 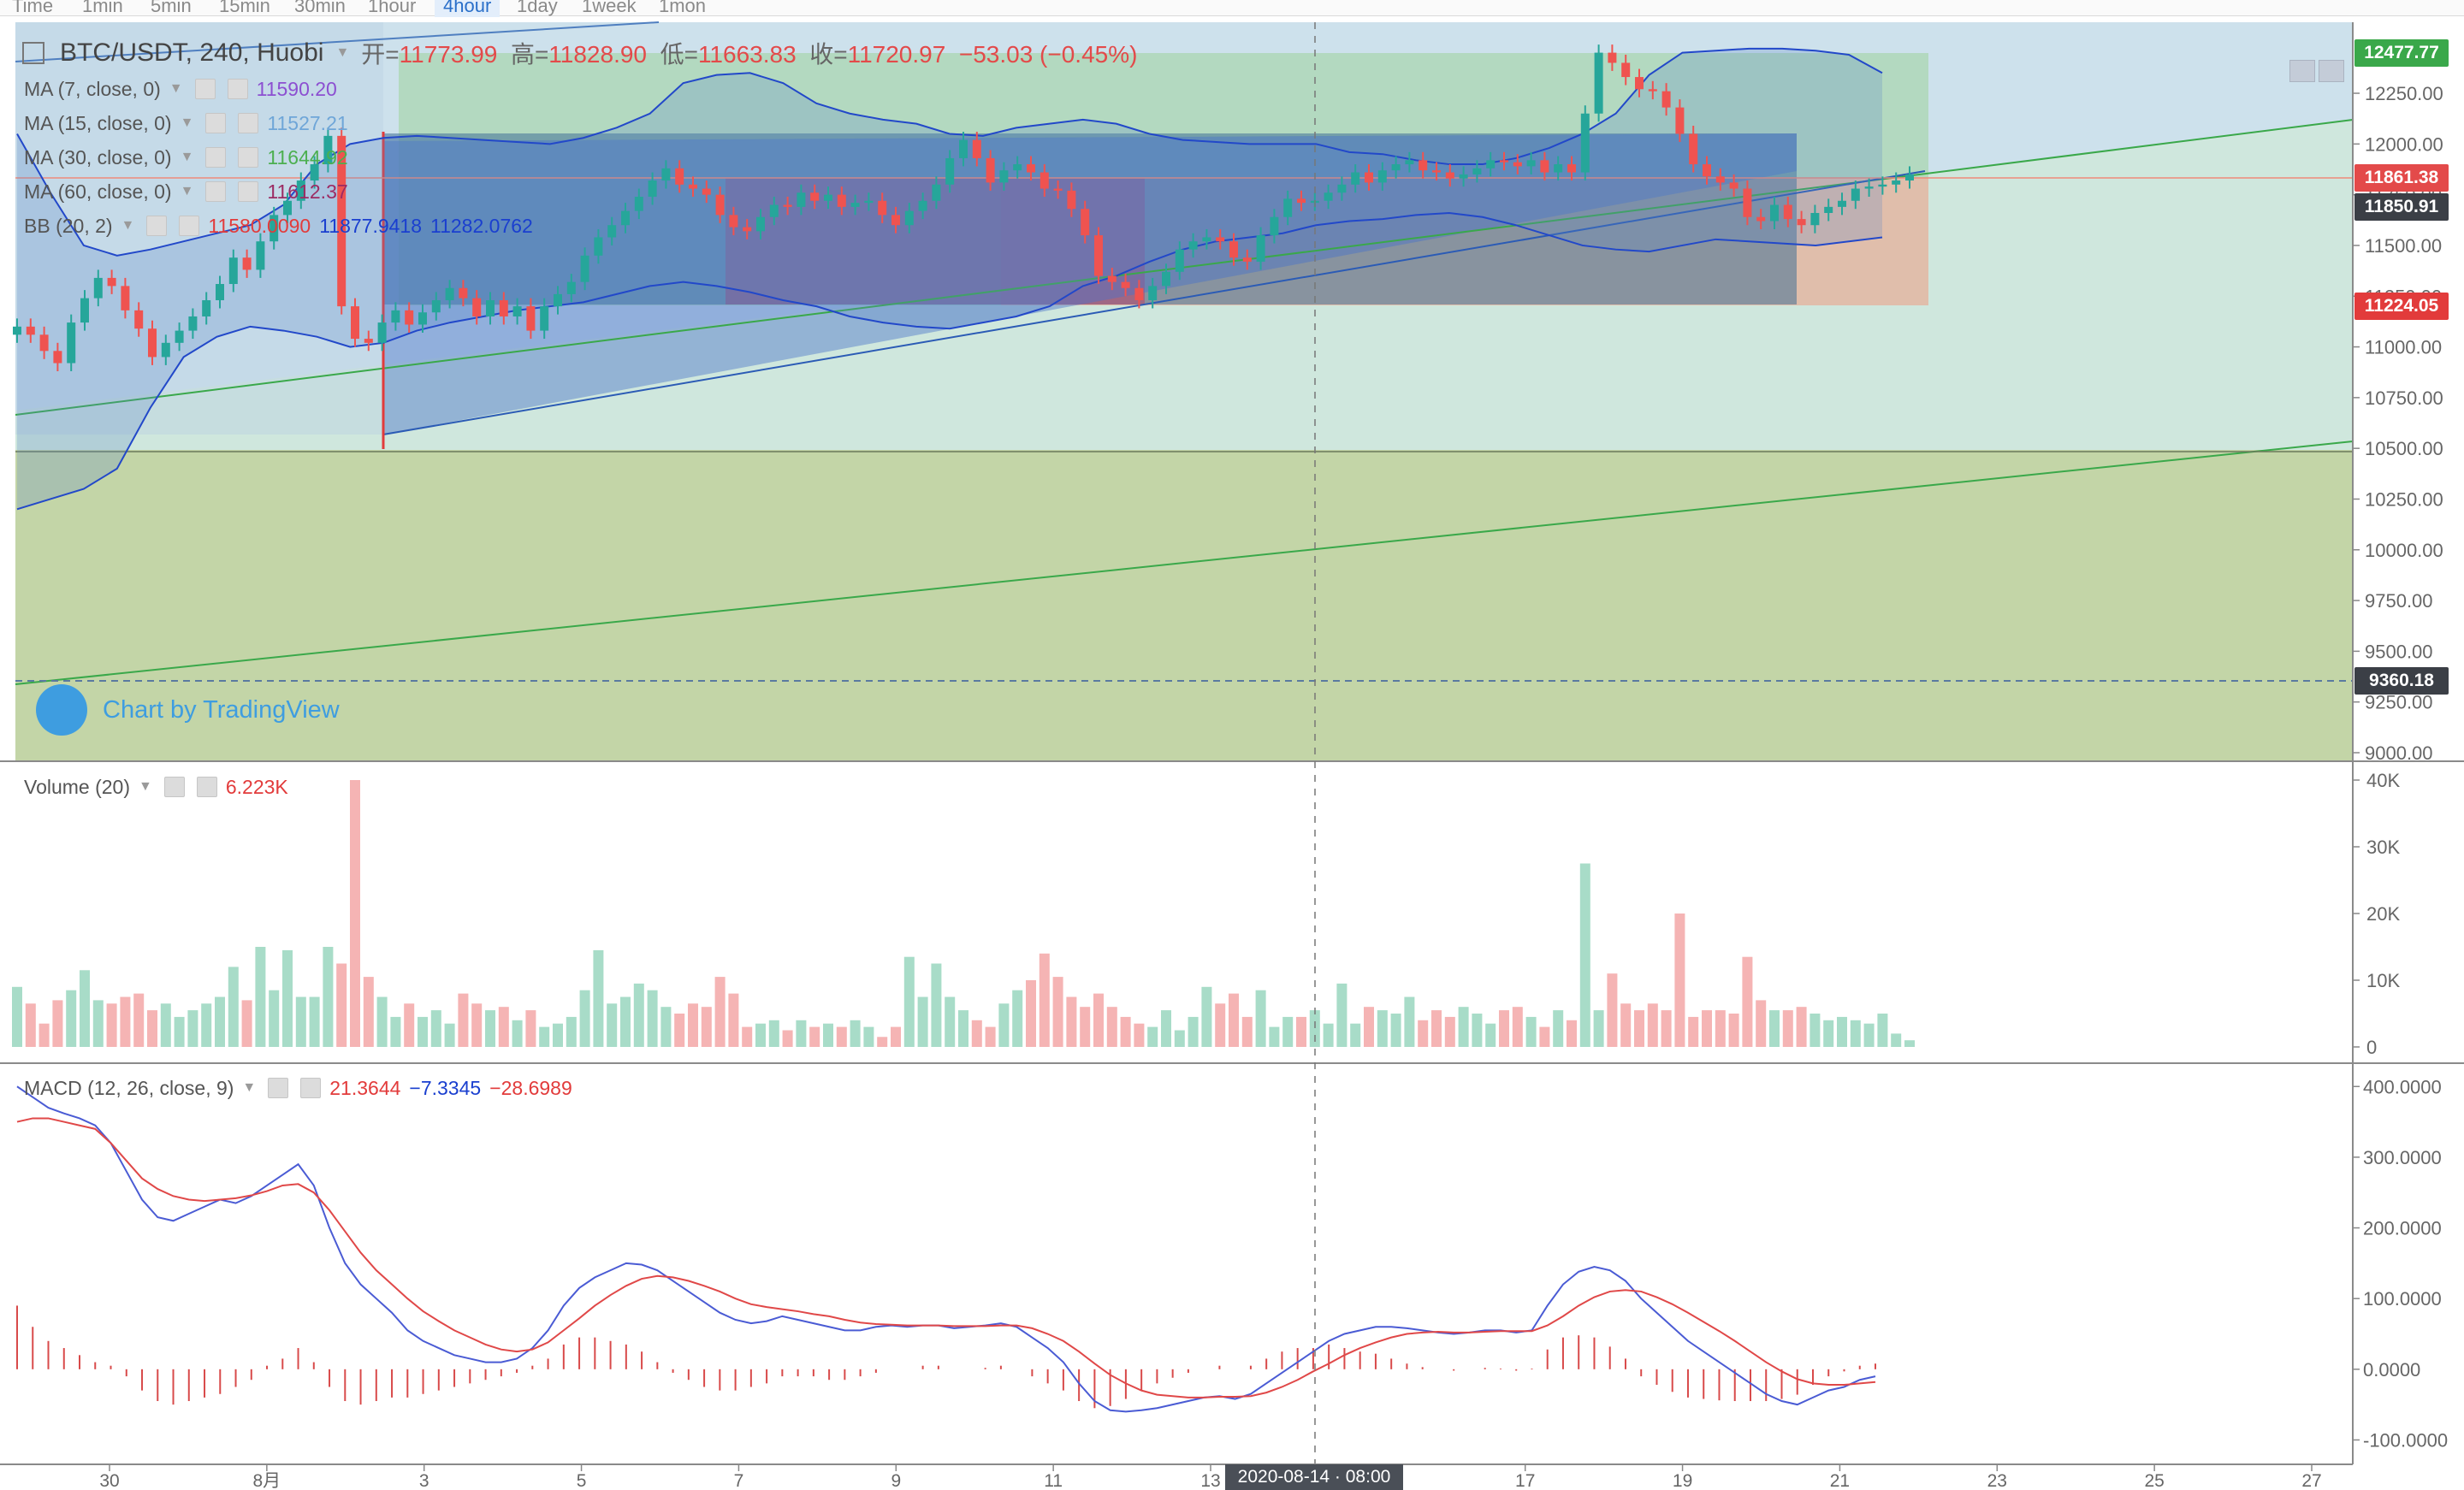 What do you see at coordinates (267, 1480) in the screenshot?
I see `time-tick-label: 8月` at bounding box center [267, 1480].